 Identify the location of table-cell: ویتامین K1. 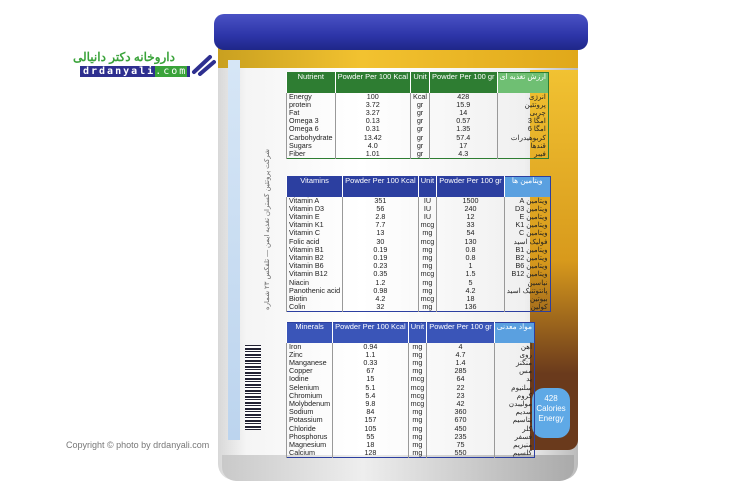
(527, 225).